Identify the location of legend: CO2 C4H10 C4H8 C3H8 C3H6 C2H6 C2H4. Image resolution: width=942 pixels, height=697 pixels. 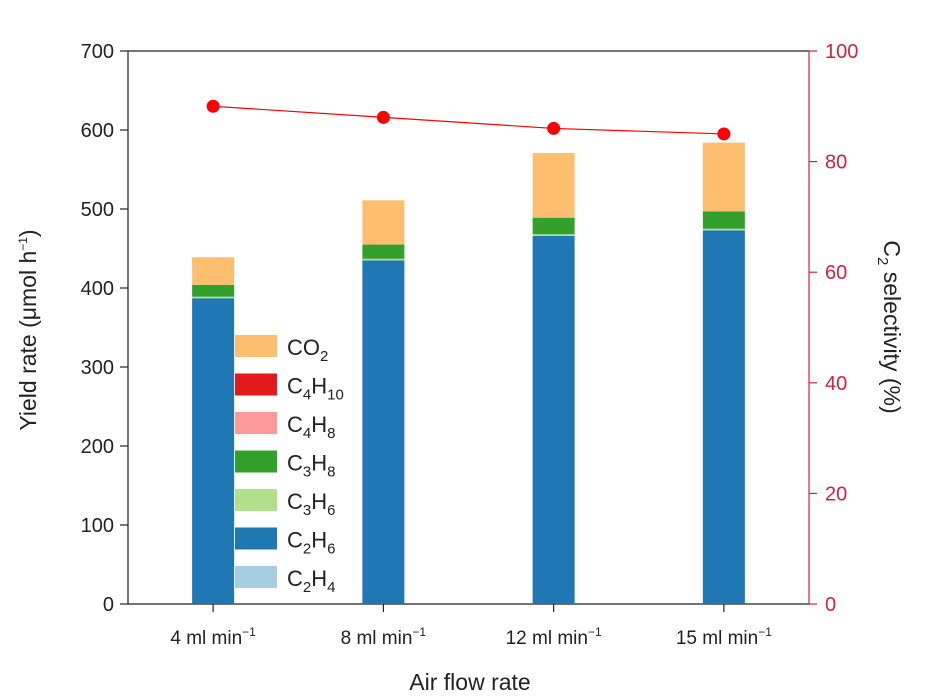
(289, 465).